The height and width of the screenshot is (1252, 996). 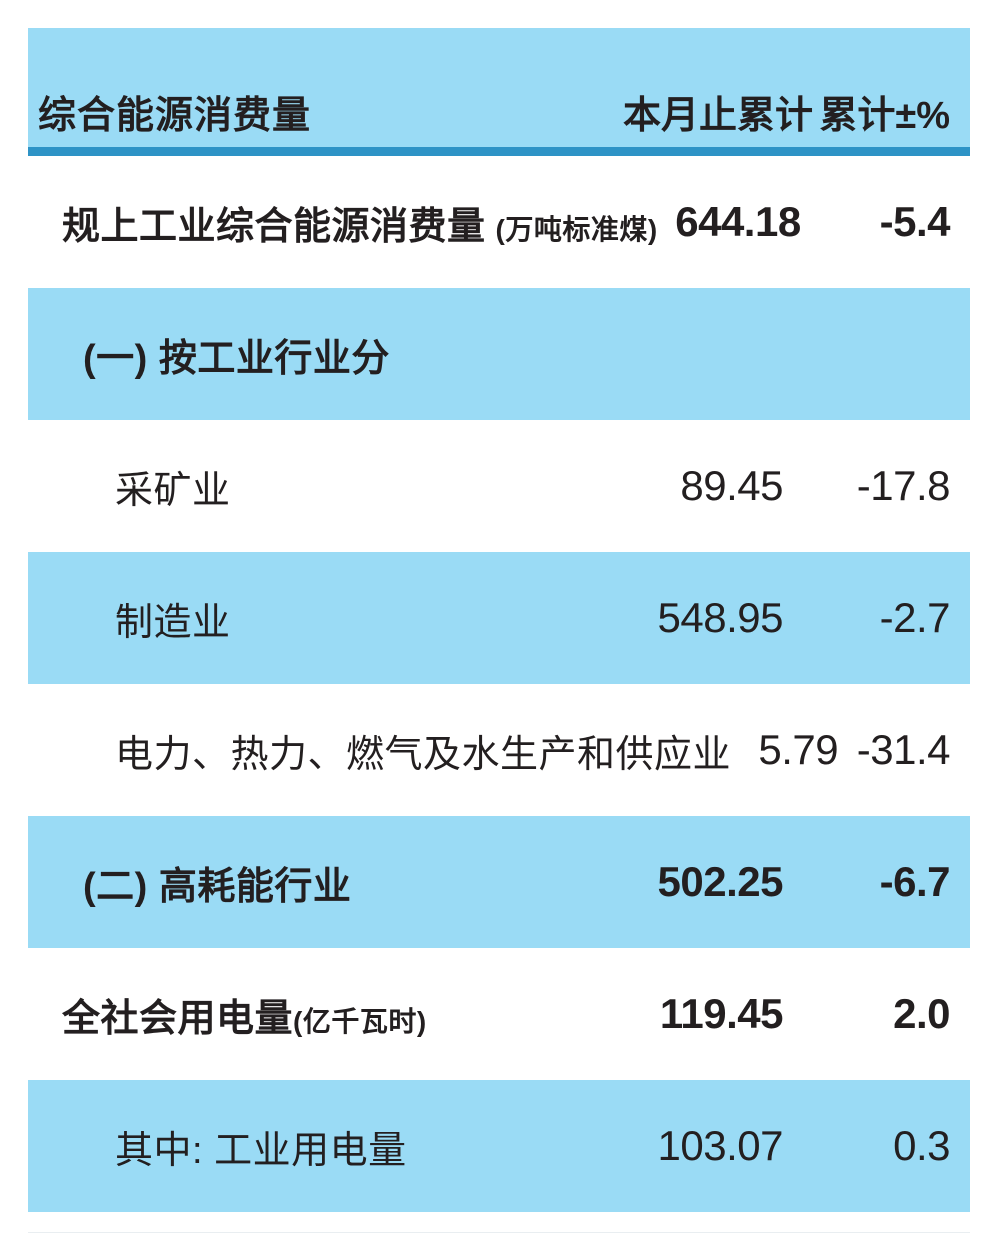 I want to click on table-row: (一) 按工业行业分, so click(x=499, y=354).